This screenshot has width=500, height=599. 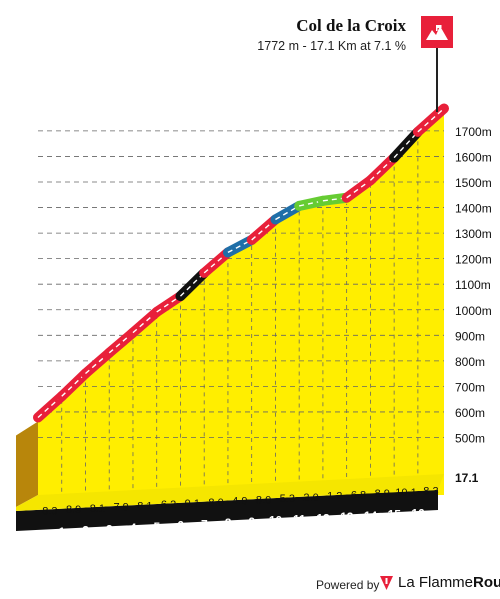 I want to click on base-layer, so click(x=230, y=502).